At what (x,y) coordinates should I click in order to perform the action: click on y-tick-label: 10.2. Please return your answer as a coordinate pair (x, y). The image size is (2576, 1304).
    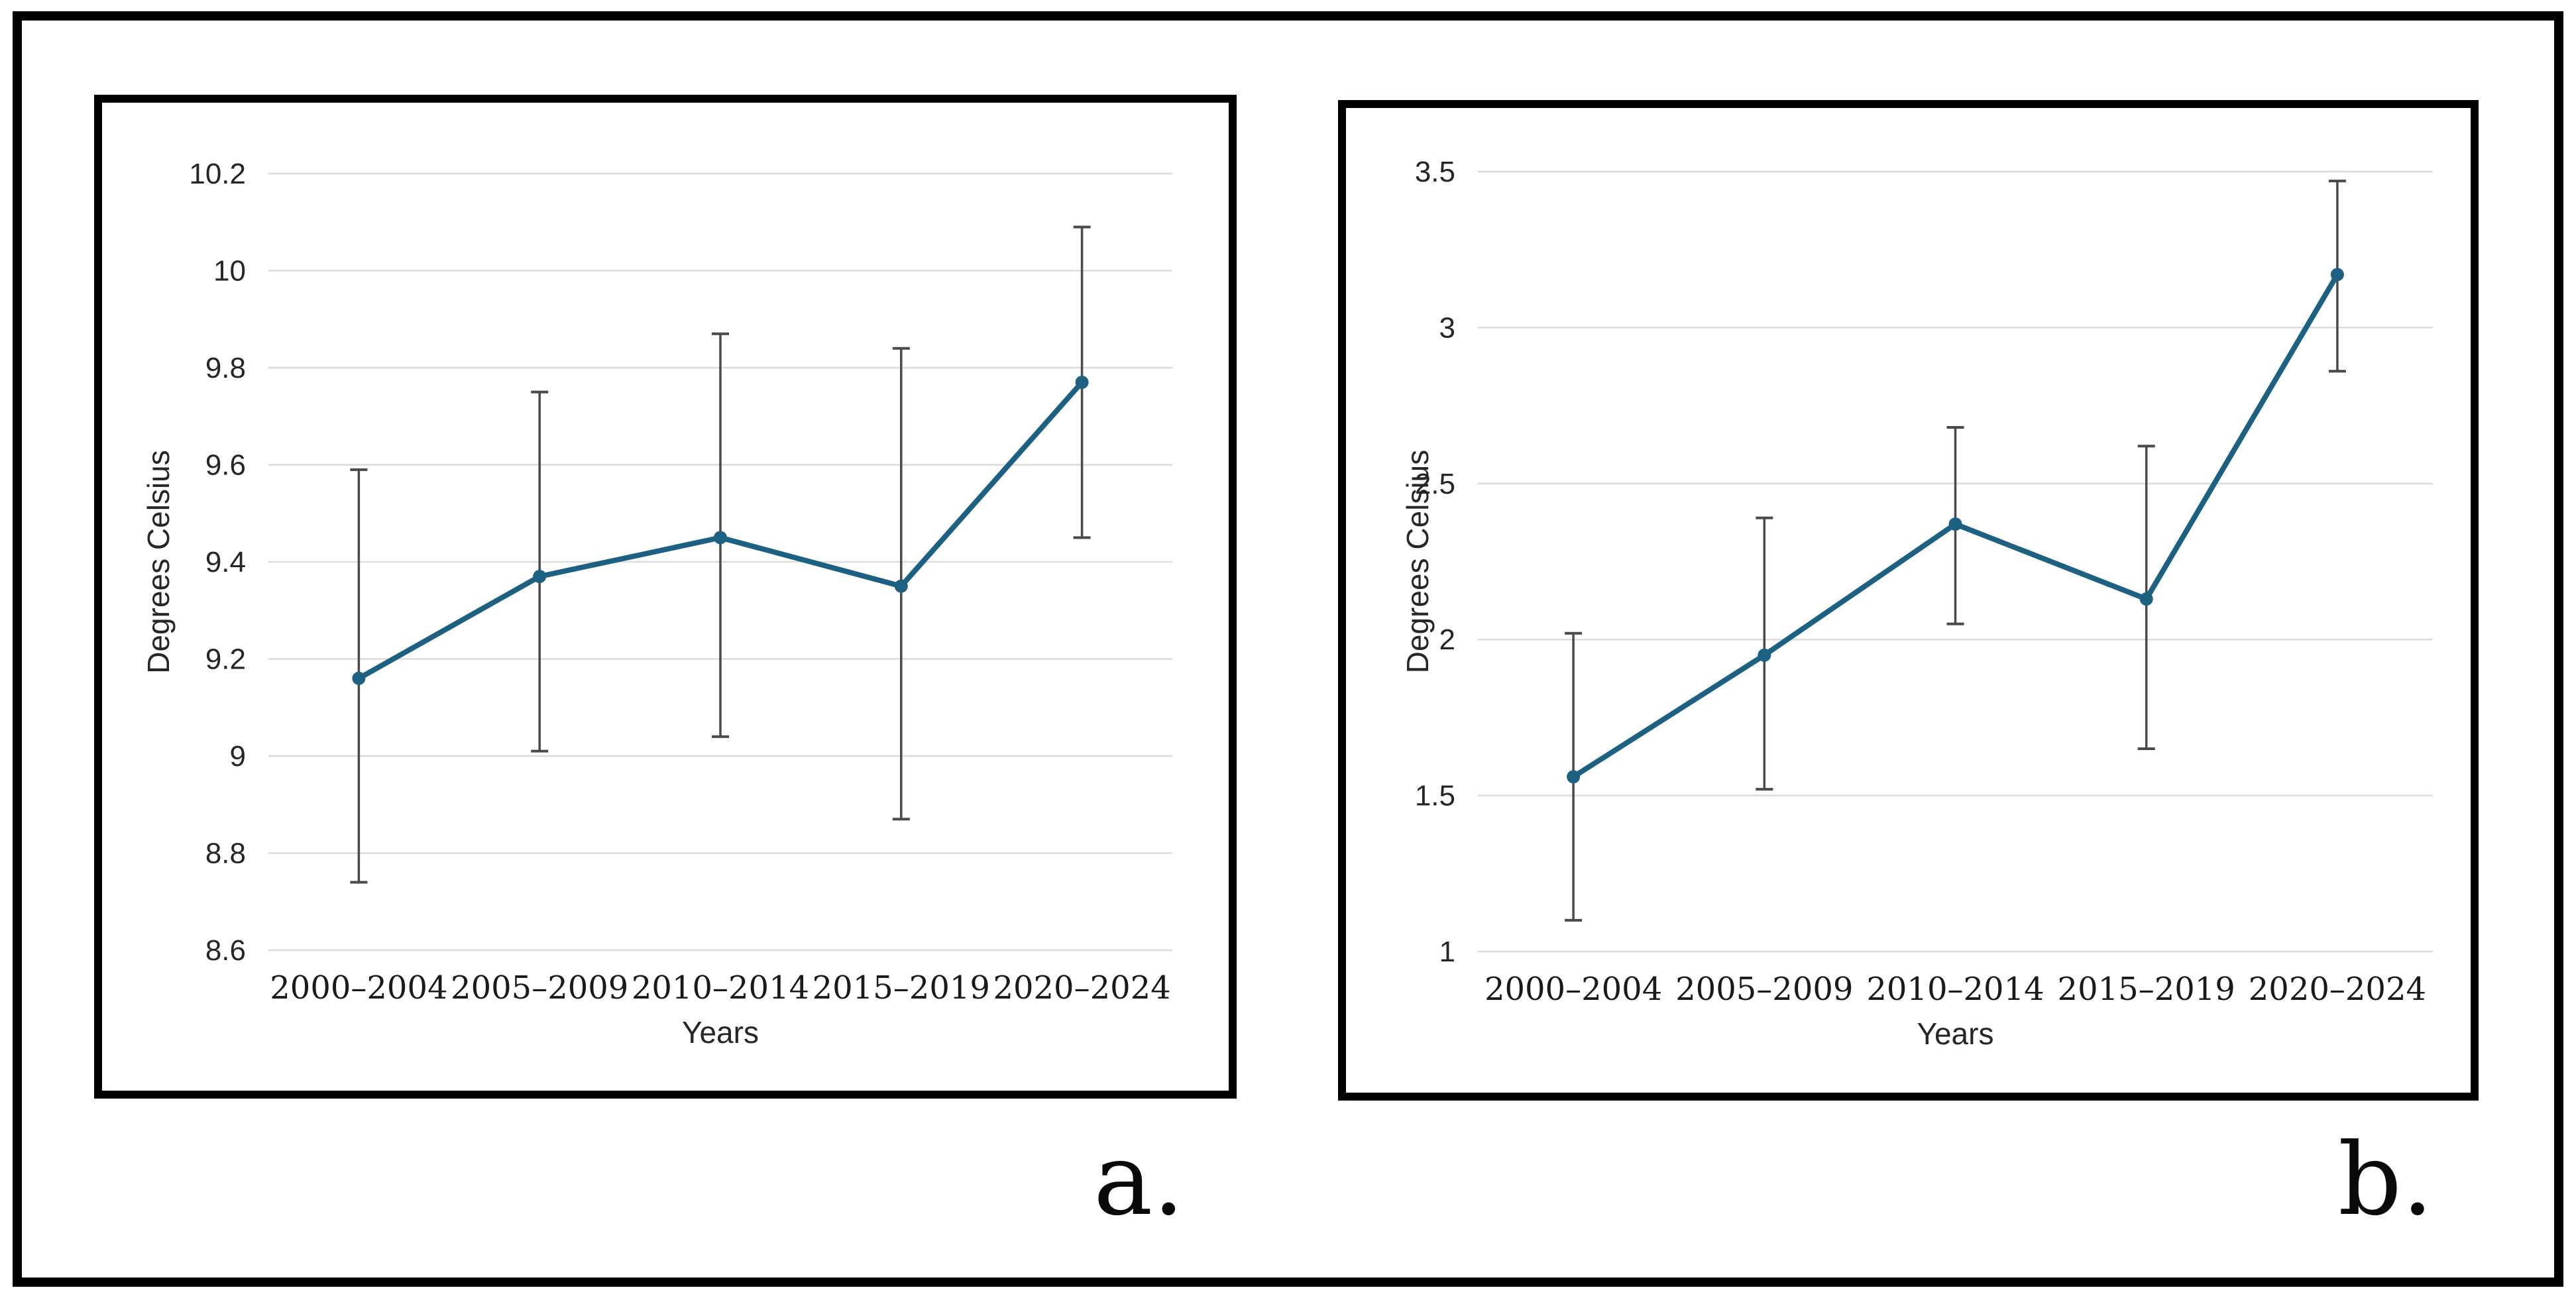
    Looking at the image, I should click on (217, 174).